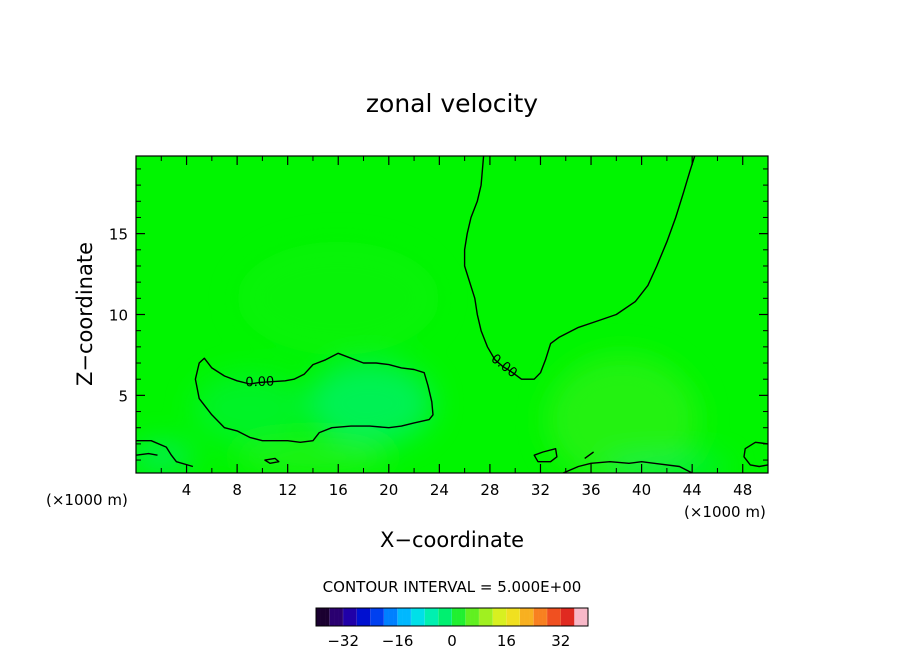 The width and height of the screenshot is (904, 654). Describe the element at coordinates (259, 382) in the screenshot. I see `contour-label-1: 0.00` at that location.